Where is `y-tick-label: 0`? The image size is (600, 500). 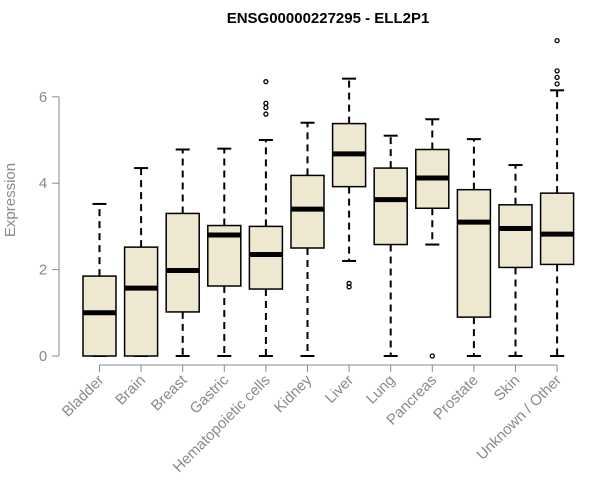
y-tick-label: 0 is located at coordinates (43, 356).